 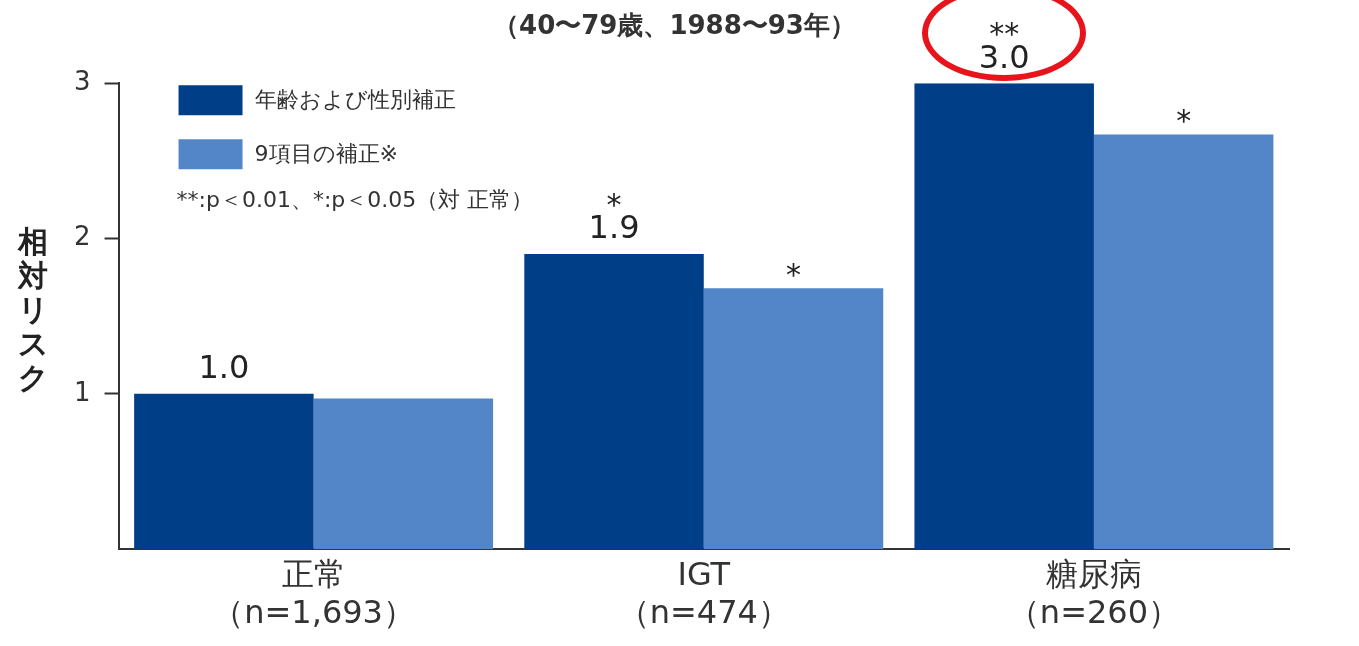 I want to click on legend-label: 年齢および性別補正, so click(x=355, y=99).